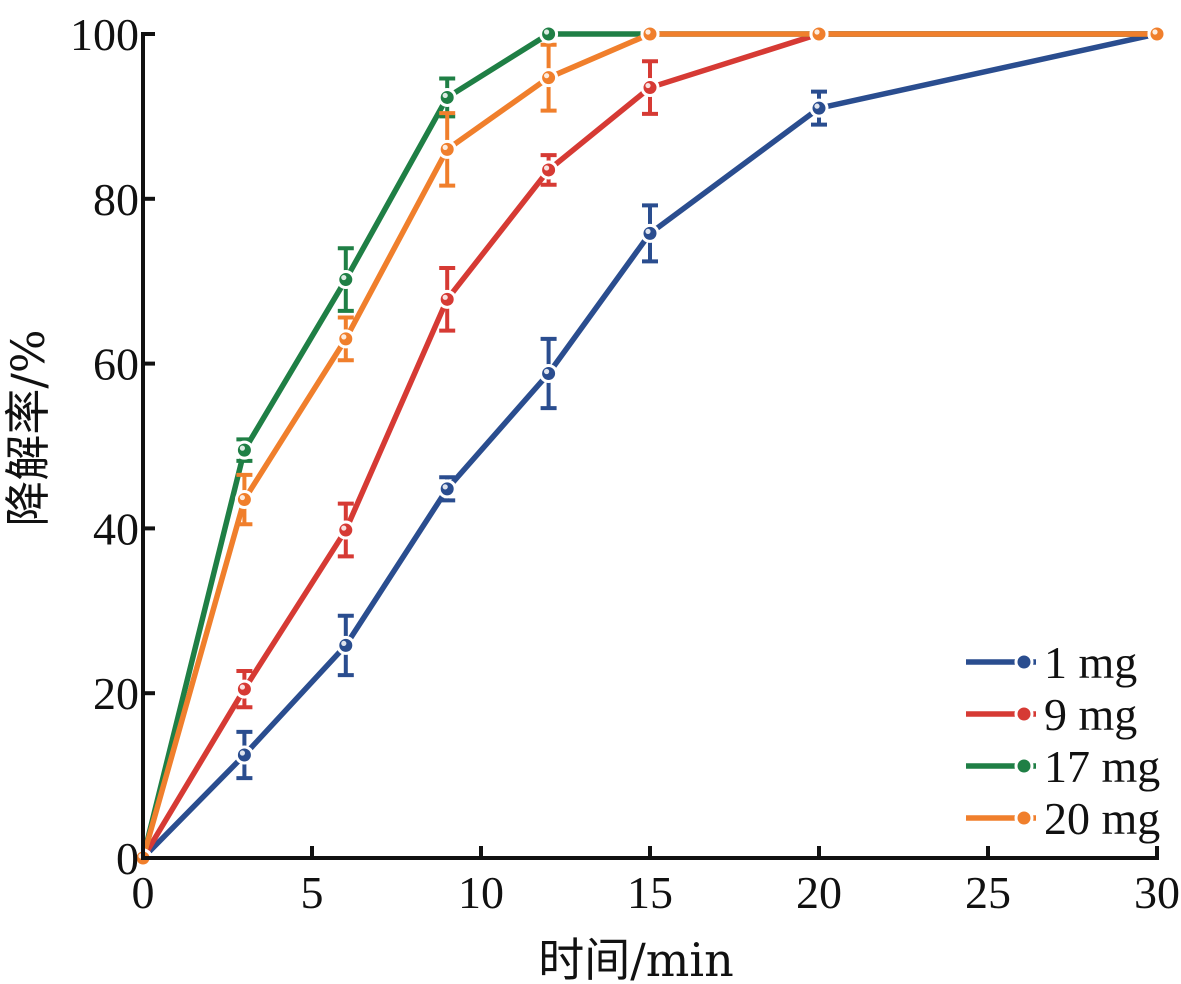 The width and height of the screenshot is (1181, 984). What do you see at coordinates (1102, 766) in the screenshot?
I see `legend-label-3: 17 mg` at bounding box center [1102, 766].